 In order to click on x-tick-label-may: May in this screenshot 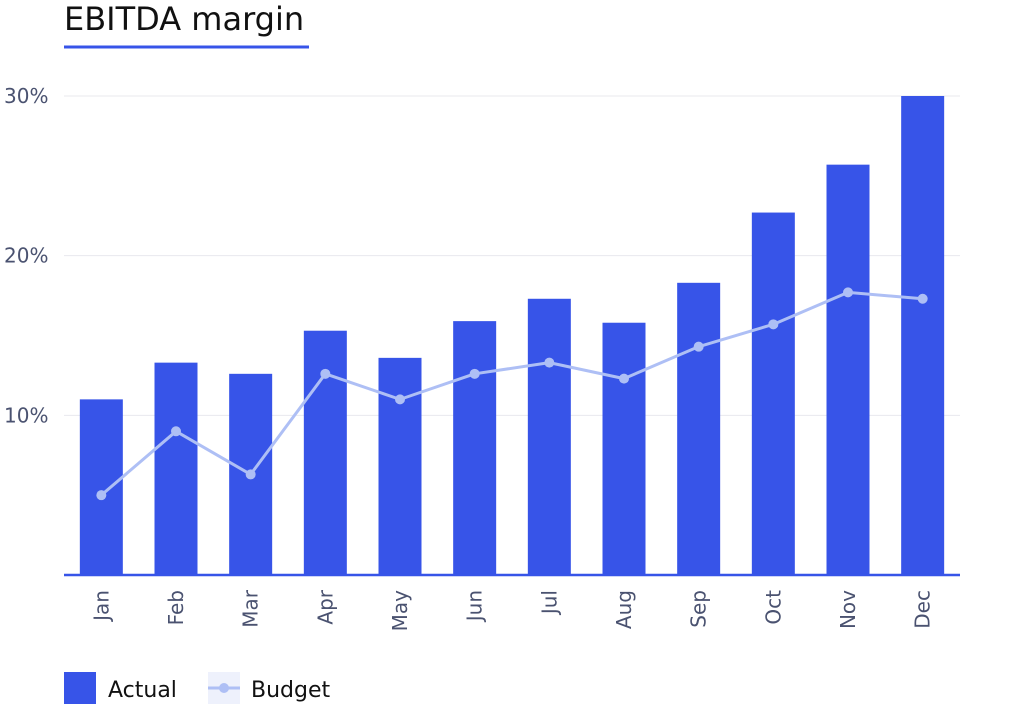, I will do `click(400, 611)`.